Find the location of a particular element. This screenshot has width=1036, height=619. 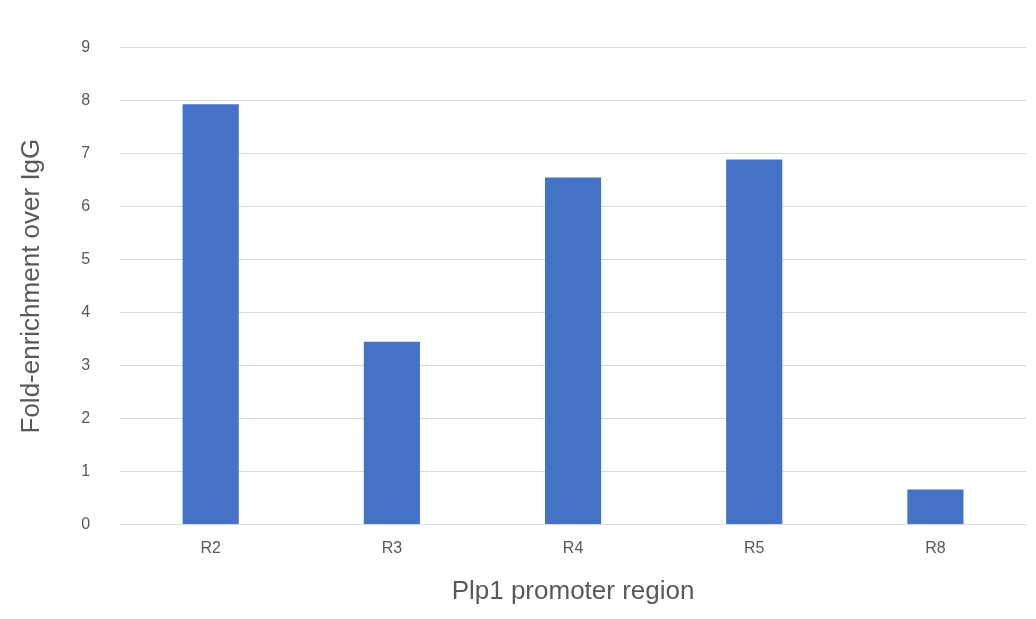

x-axis-title: Plp1 promoter region is located at coordinates (573, 589).